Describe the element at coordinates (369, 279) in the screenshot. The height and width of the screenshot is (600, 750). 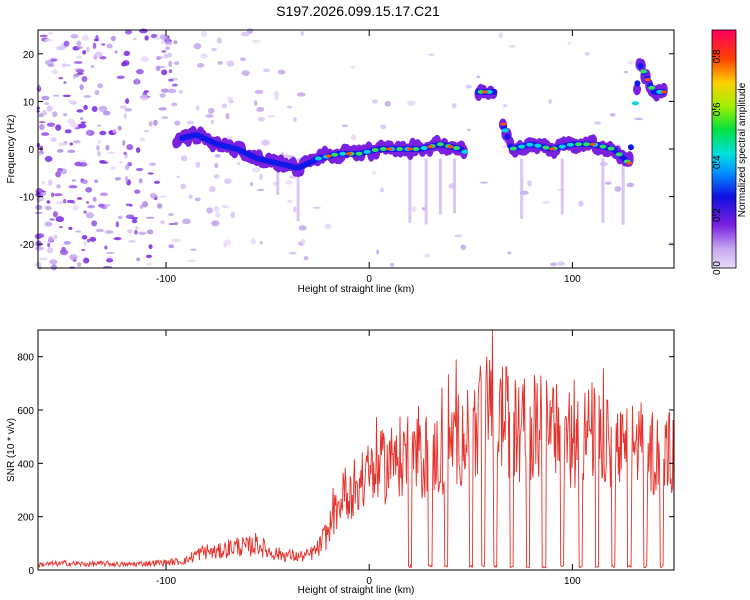
I see `spectrogram-x-tick-label: 0` at that location.